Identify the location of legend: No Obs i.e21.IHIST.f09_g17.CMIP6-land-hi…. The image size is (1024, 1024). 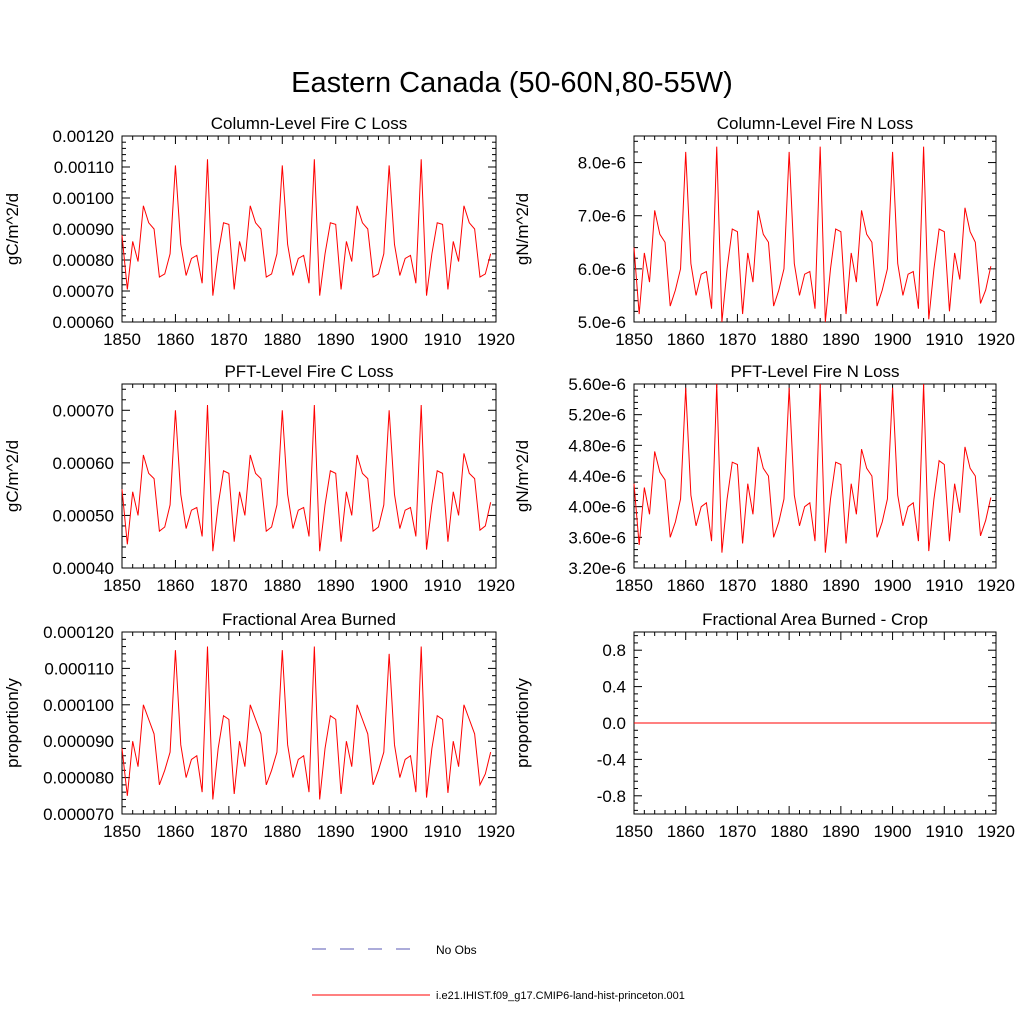
(498, 972).